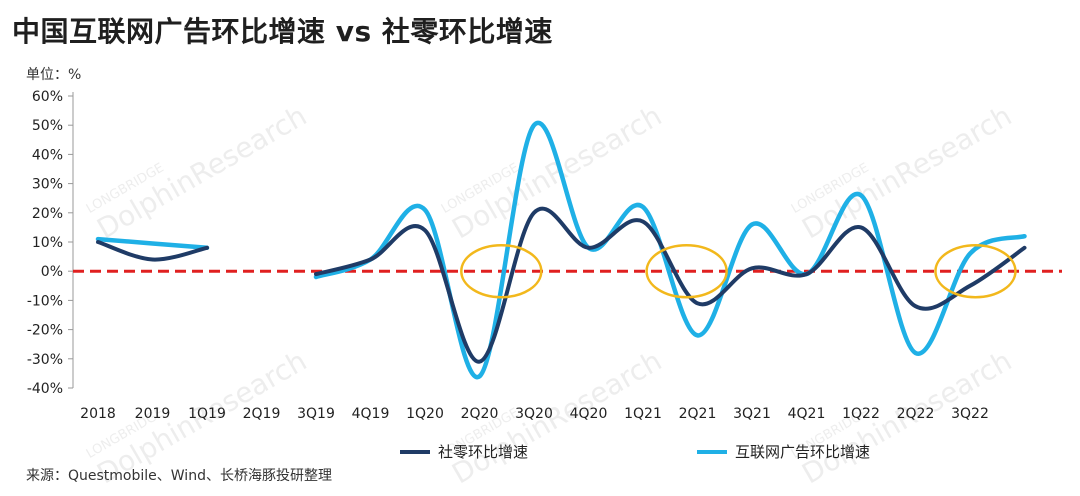 This screenshot has width=1080, height=496. I want to click on x-tick-label: 2Q22, so click(916, 414).